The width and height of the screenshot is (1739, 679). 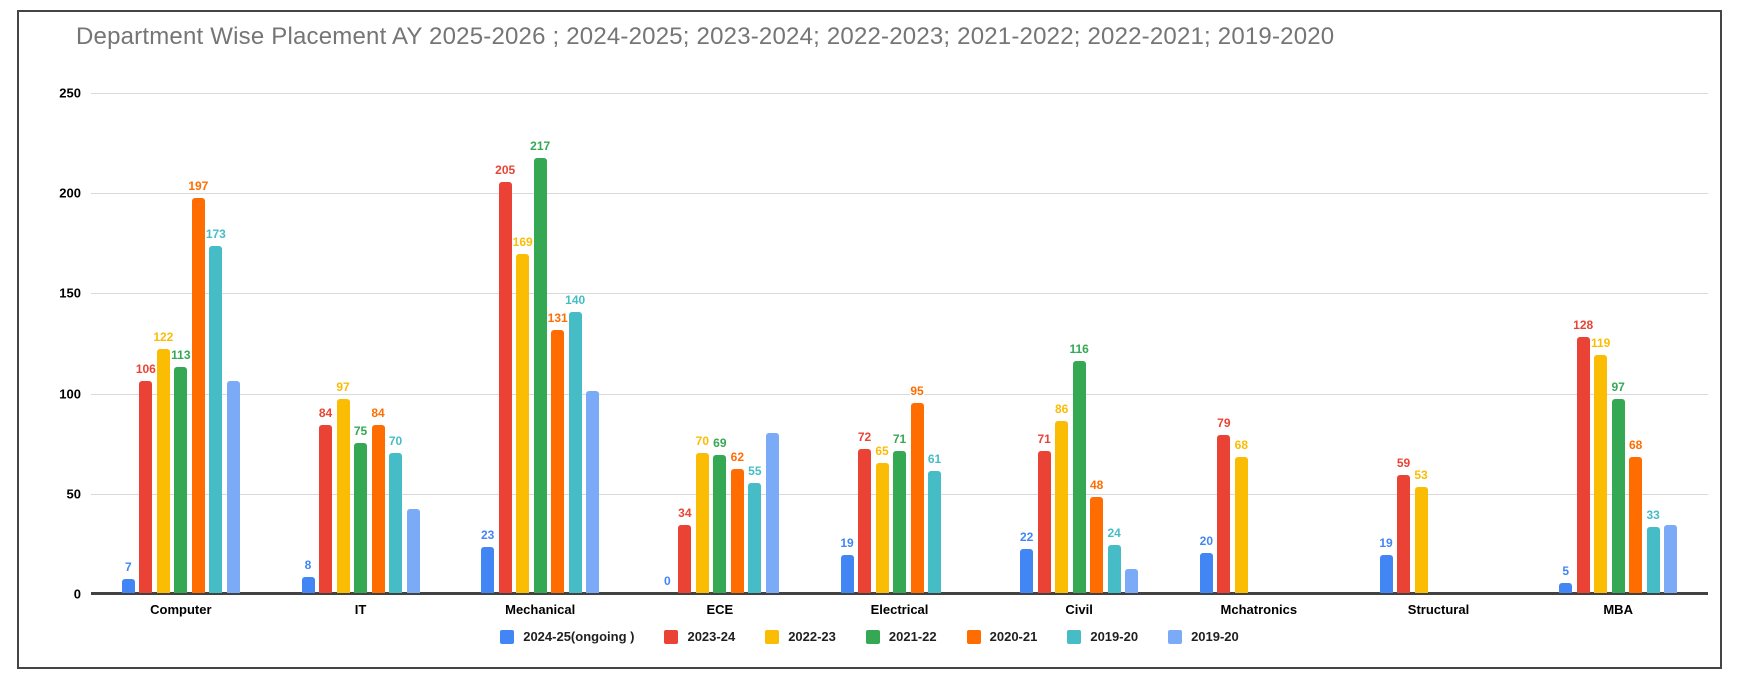 I want to click on bar-value-mechanical-2020-21: 131, so click(x=557, y=318).